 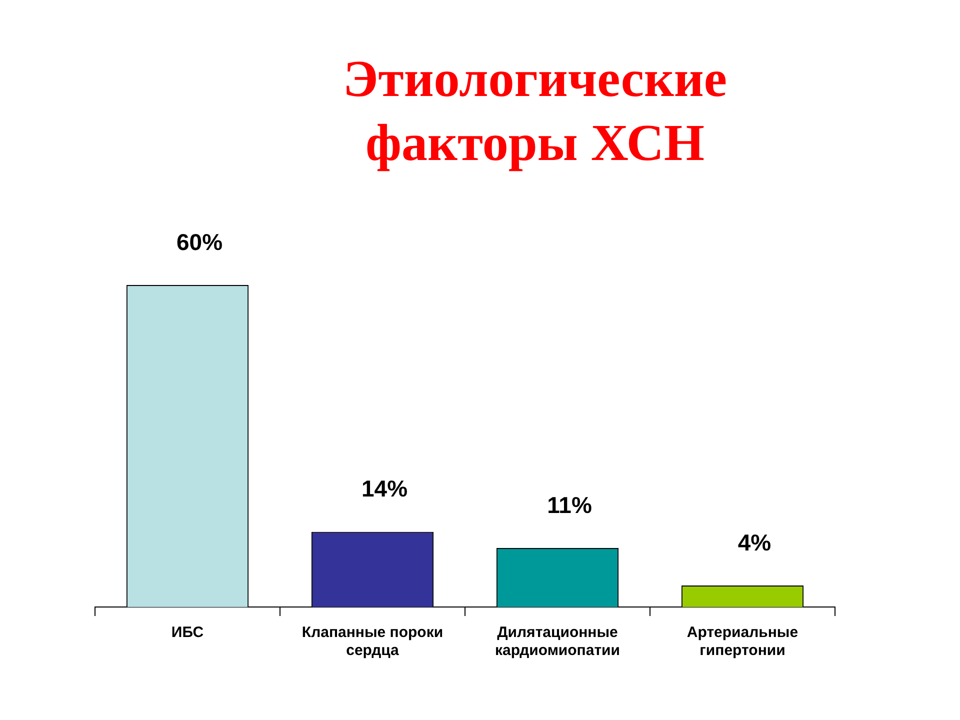 I want to click on data-label: 4%, so click(x=755, y=542).